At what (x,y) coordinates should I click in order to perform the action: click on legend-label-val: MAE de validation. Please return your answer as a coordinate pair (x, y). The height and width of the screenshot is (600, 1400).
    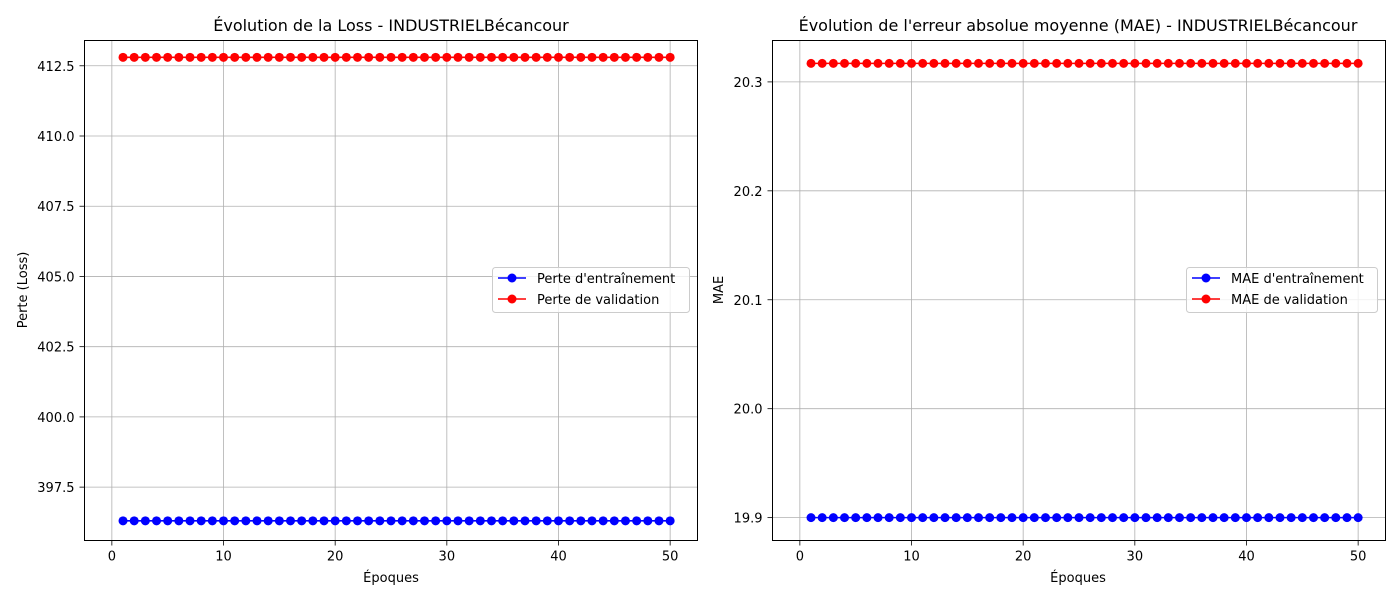
    Looking at the image, I should click on (1289, 300).